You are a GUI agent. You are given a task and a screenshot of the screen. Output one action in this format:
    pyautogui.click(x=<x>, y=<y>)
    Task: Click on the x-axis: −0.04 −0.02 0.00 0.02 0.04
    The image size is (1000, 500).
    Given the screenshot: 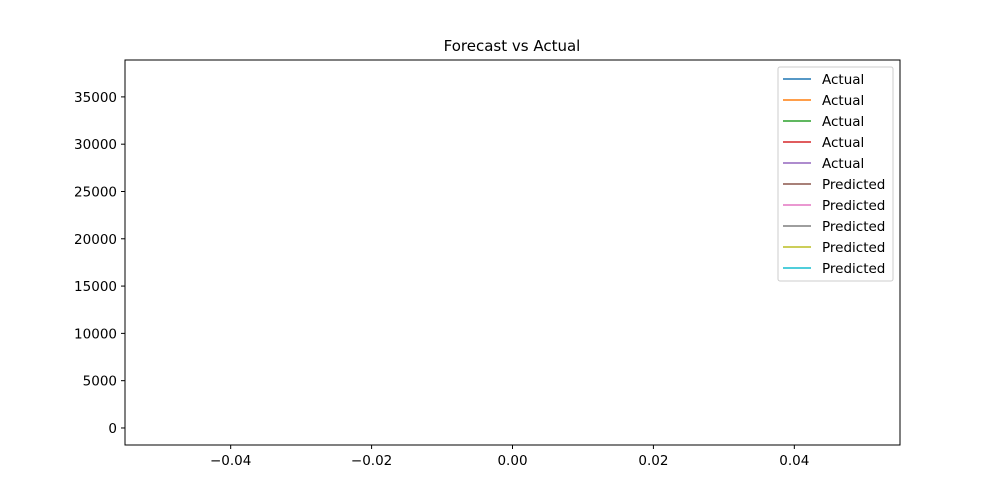 What is the action you would take?
    pyautogui.click(x=509, y=457)
    